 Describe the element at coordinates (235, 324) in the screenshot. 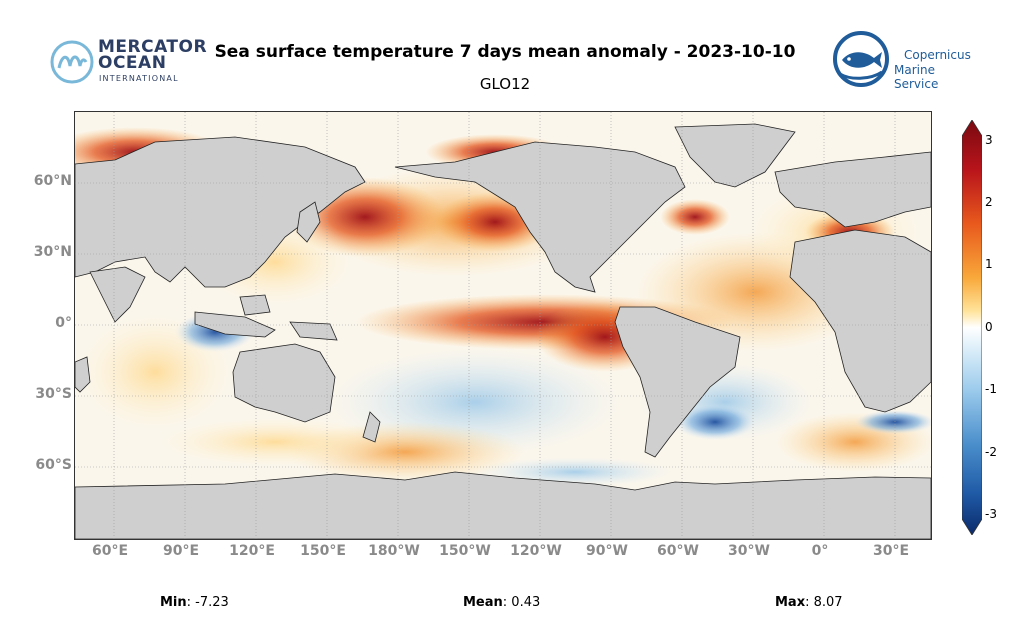

I see `indonesia-land` at that location.